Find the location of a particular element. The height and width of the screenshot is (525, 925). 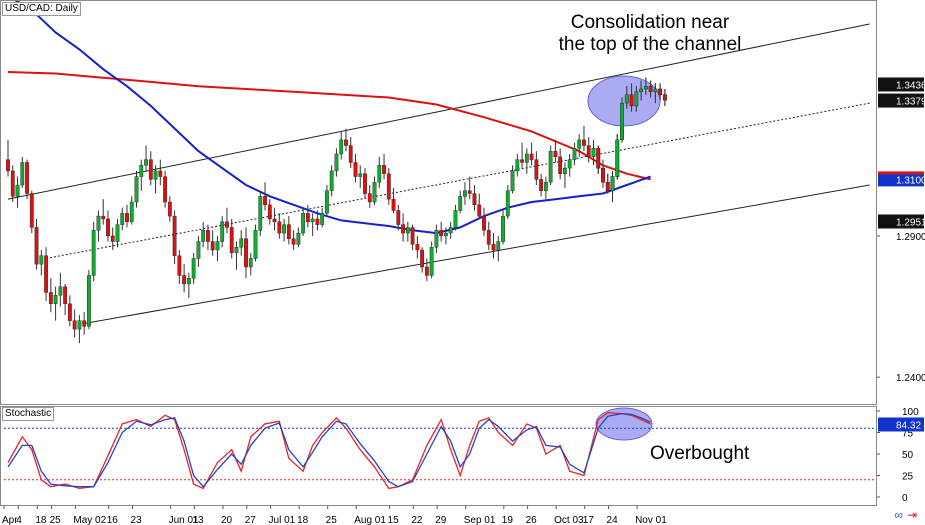

date-tick-label: 16 is located at coordinates (113, 520).